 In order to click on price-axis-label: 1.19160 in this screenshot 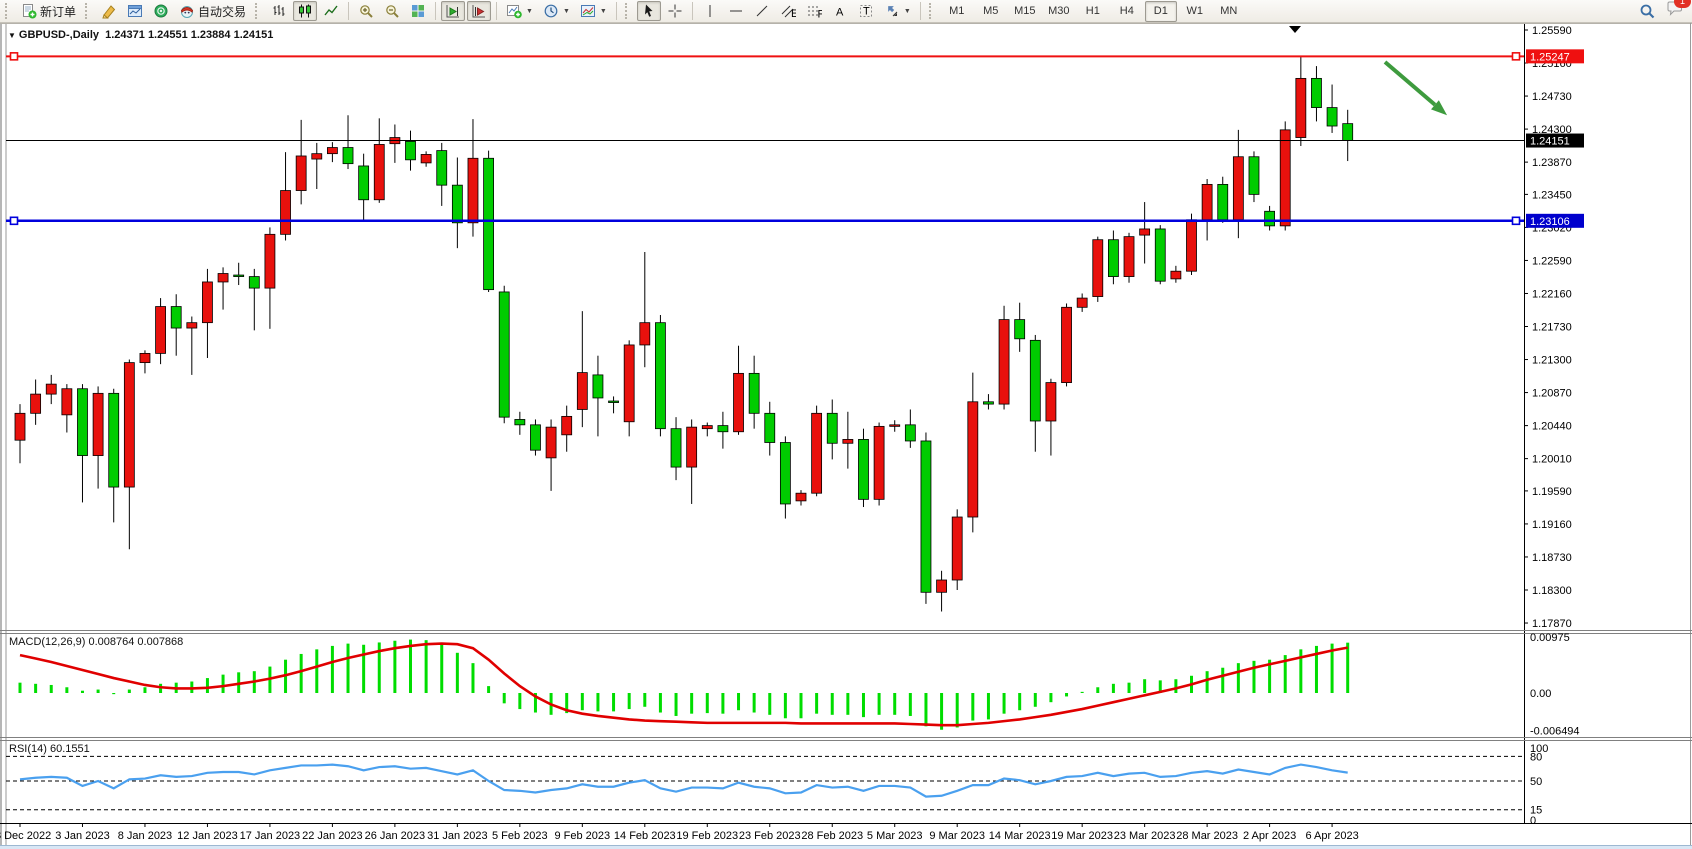, I will do `click(1552, 525)`.